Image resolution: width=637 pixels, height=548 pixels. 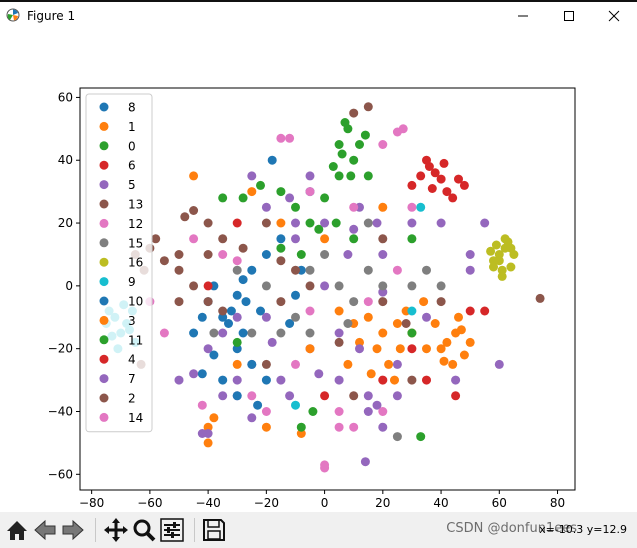 I want to click on minimize-icon, so click(x=523, y=16).